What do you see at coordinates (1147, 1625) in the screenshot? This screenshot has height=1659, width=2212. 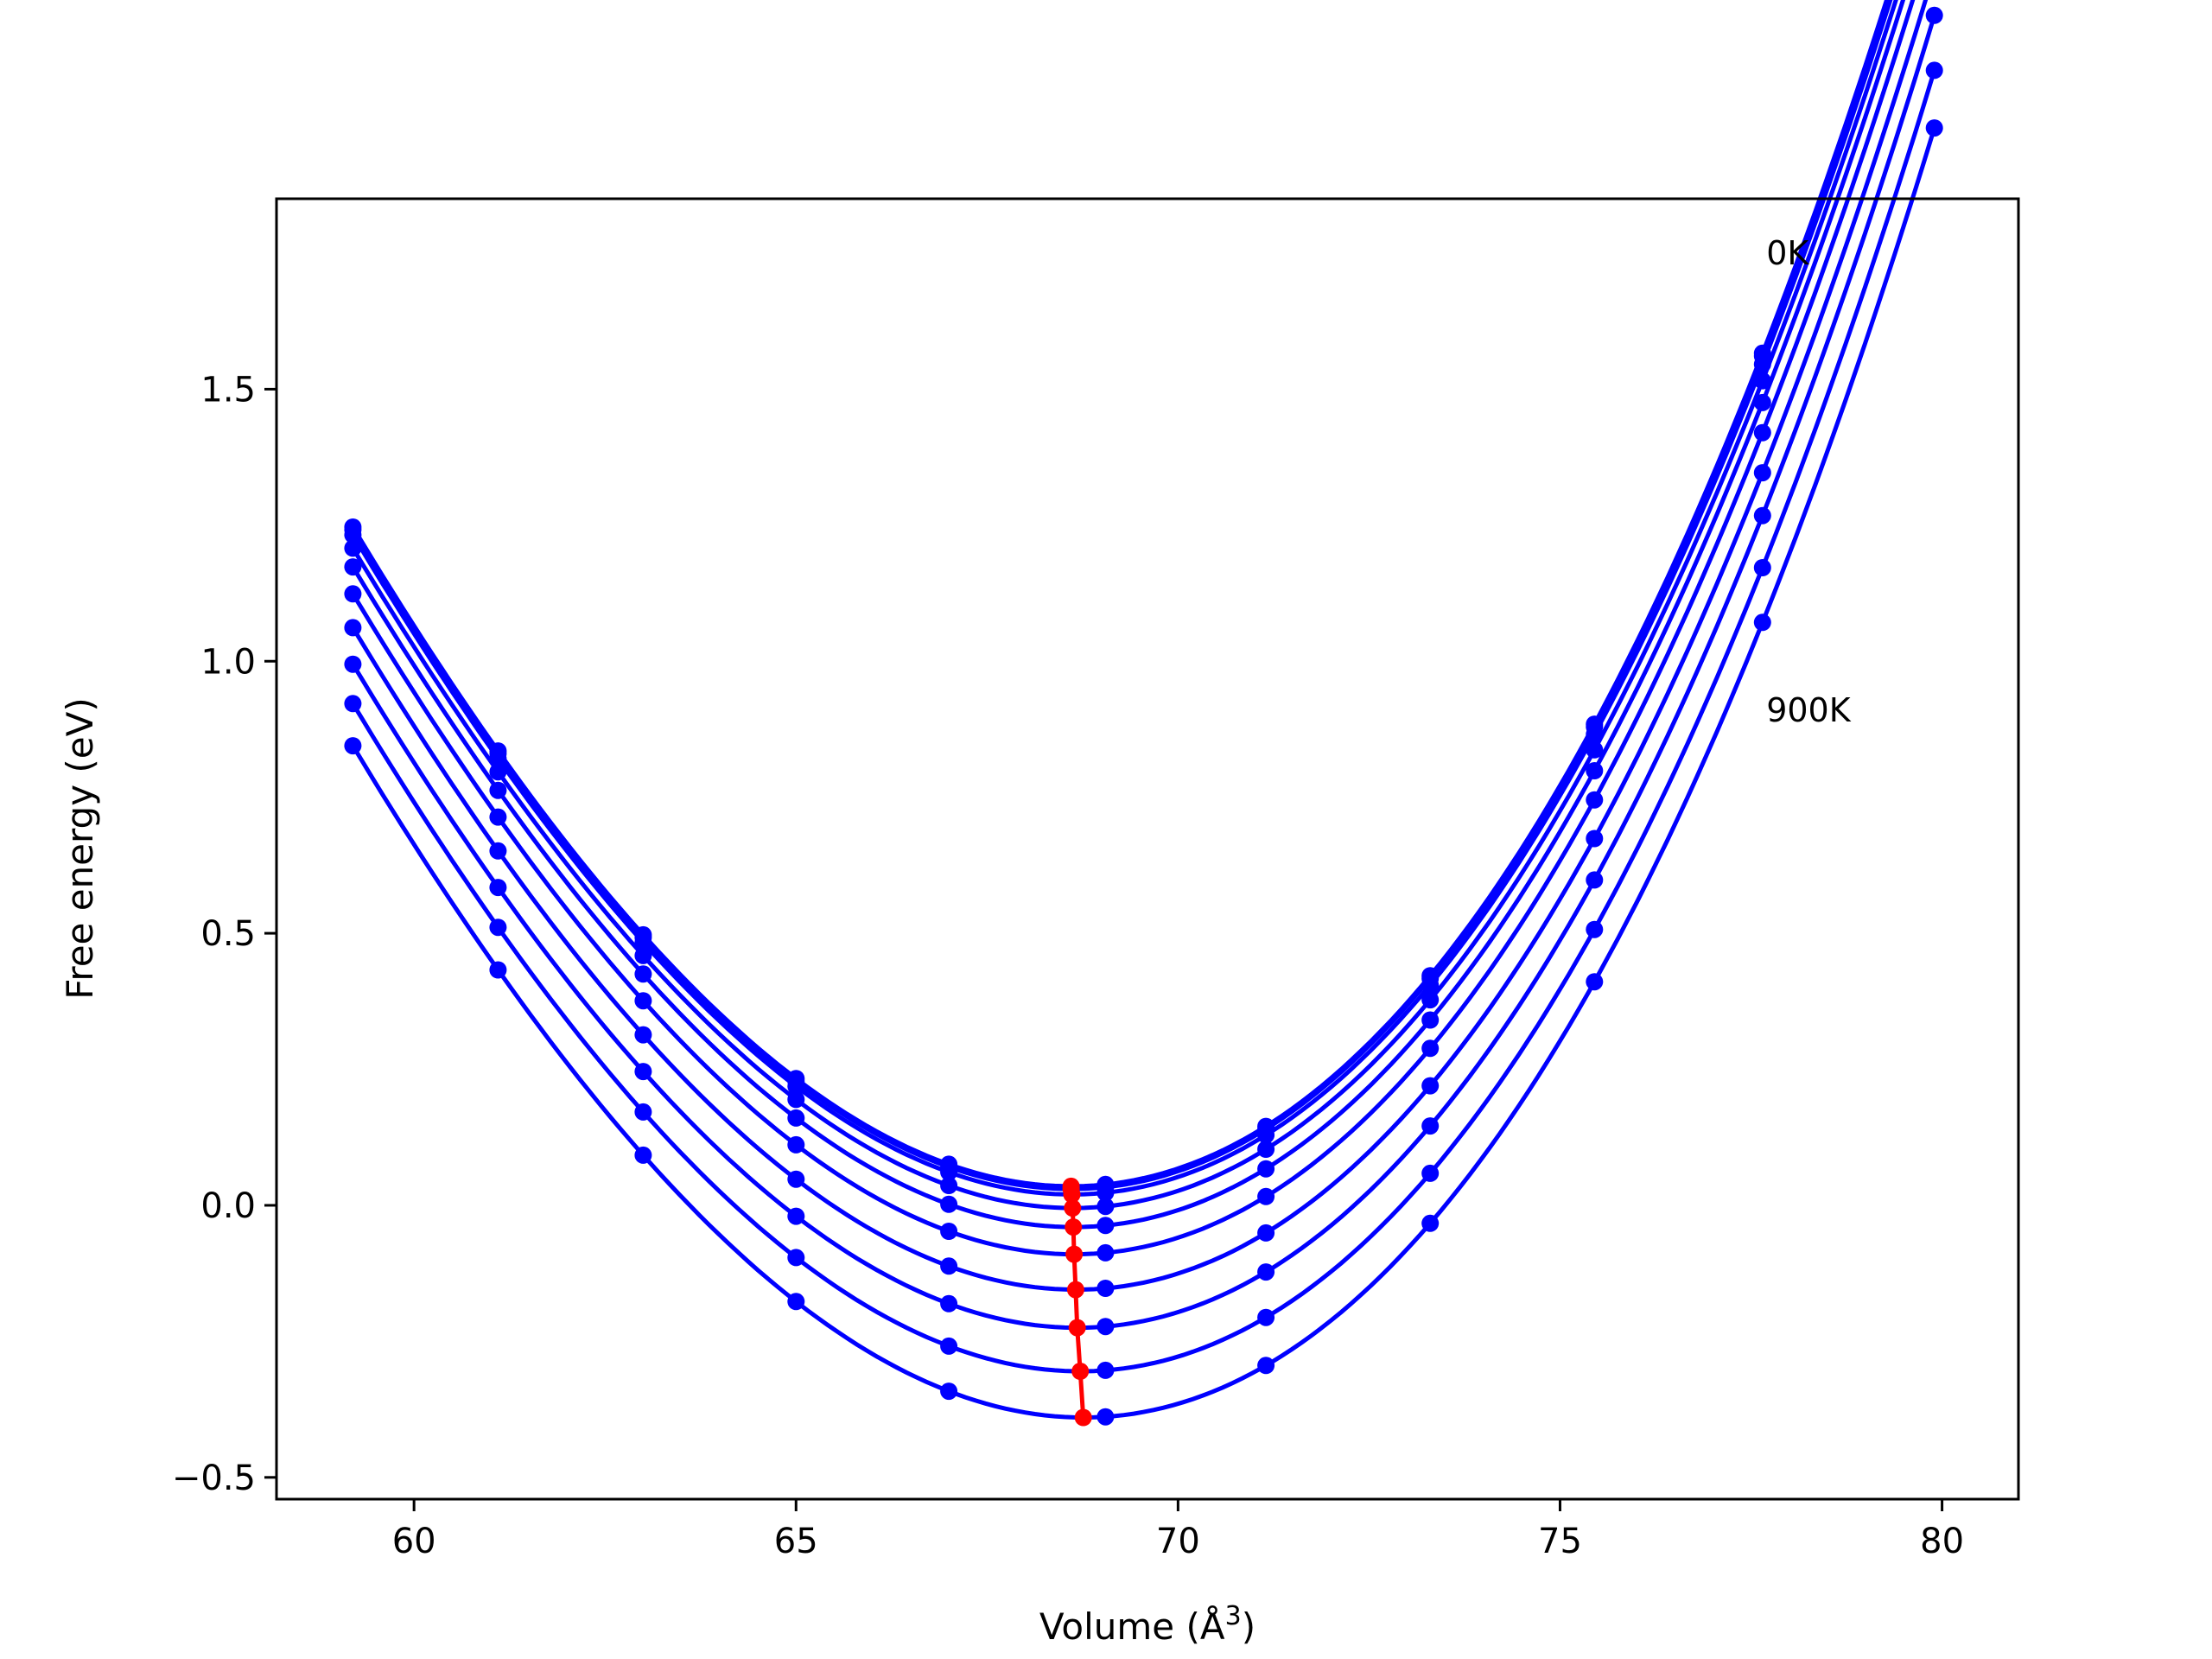 I see `x-axis-title: Volume (Å3)` at bounding box center [1147, 1625].